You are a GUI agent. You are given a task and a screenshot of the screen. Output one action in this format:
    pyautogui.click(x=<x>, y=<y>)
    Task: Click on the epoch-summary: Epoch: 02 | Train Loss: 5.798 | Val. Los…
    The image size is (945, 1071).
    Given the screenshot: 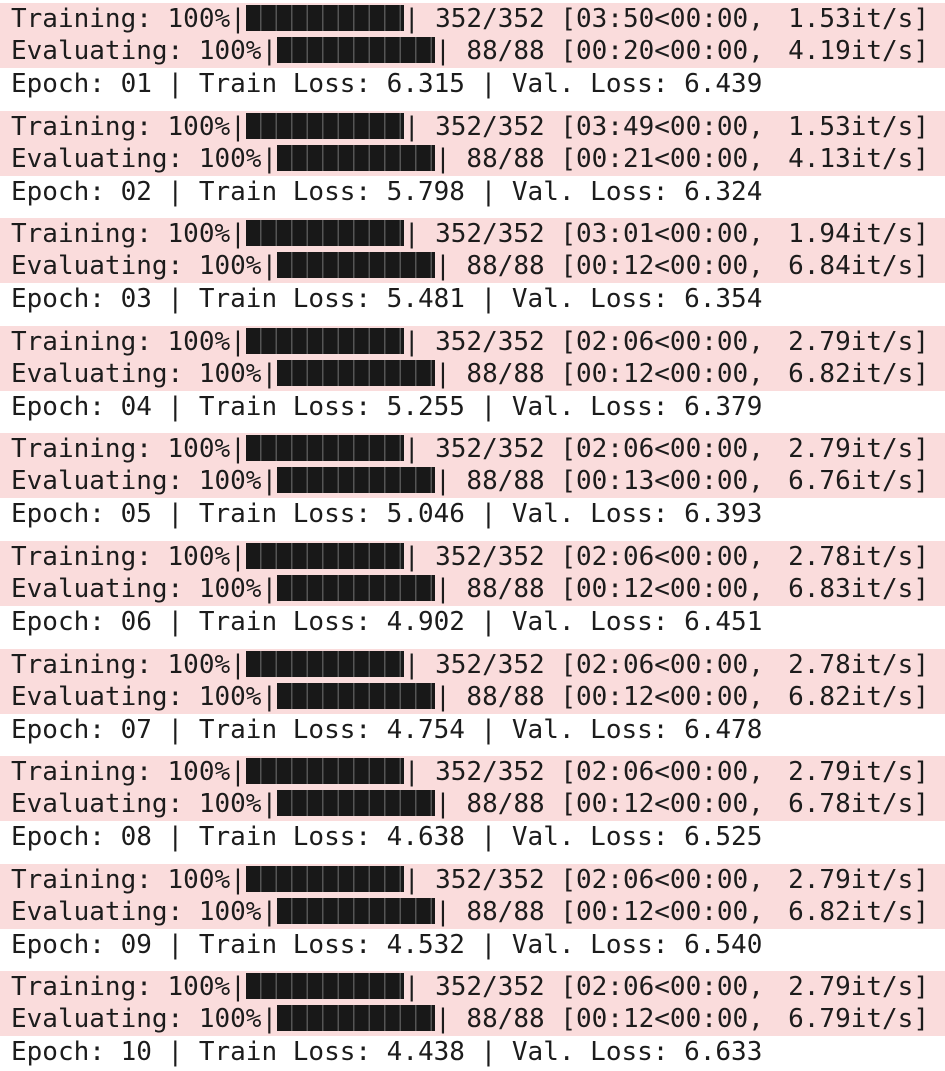 What is the action you would take?
    pyautogui.click(x=387, y=191)
    